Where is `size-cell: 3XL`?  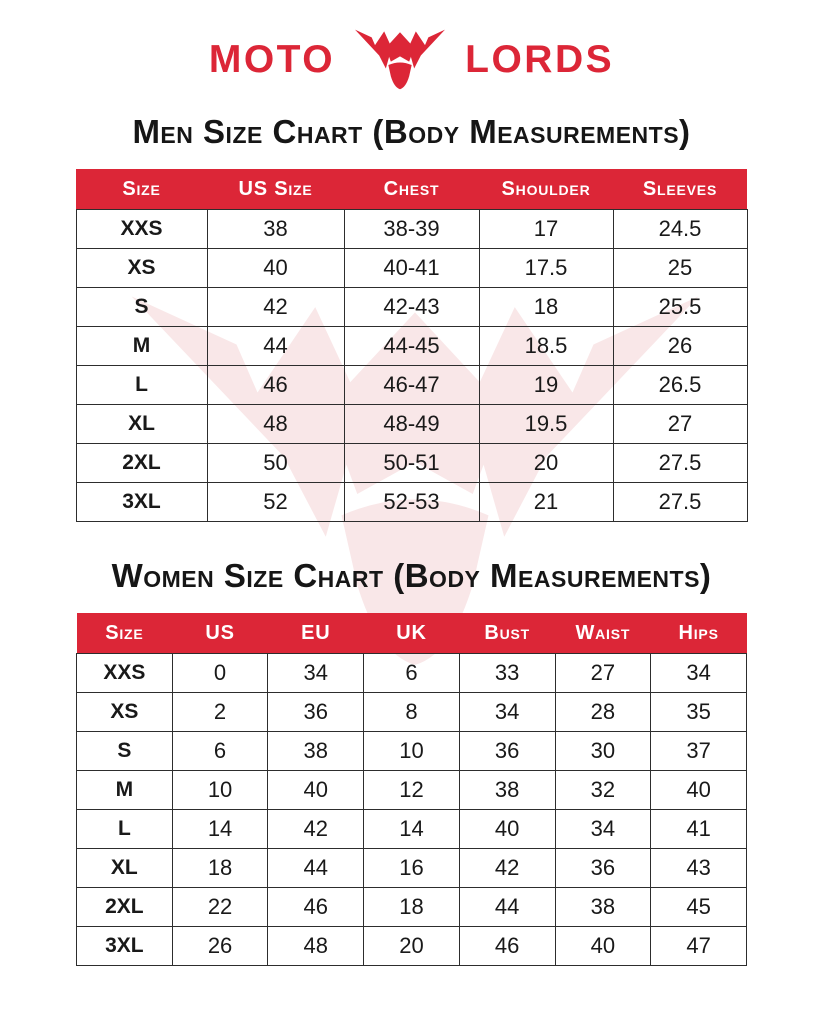
size-cell: 3XL is located at coordinates (124, 946).